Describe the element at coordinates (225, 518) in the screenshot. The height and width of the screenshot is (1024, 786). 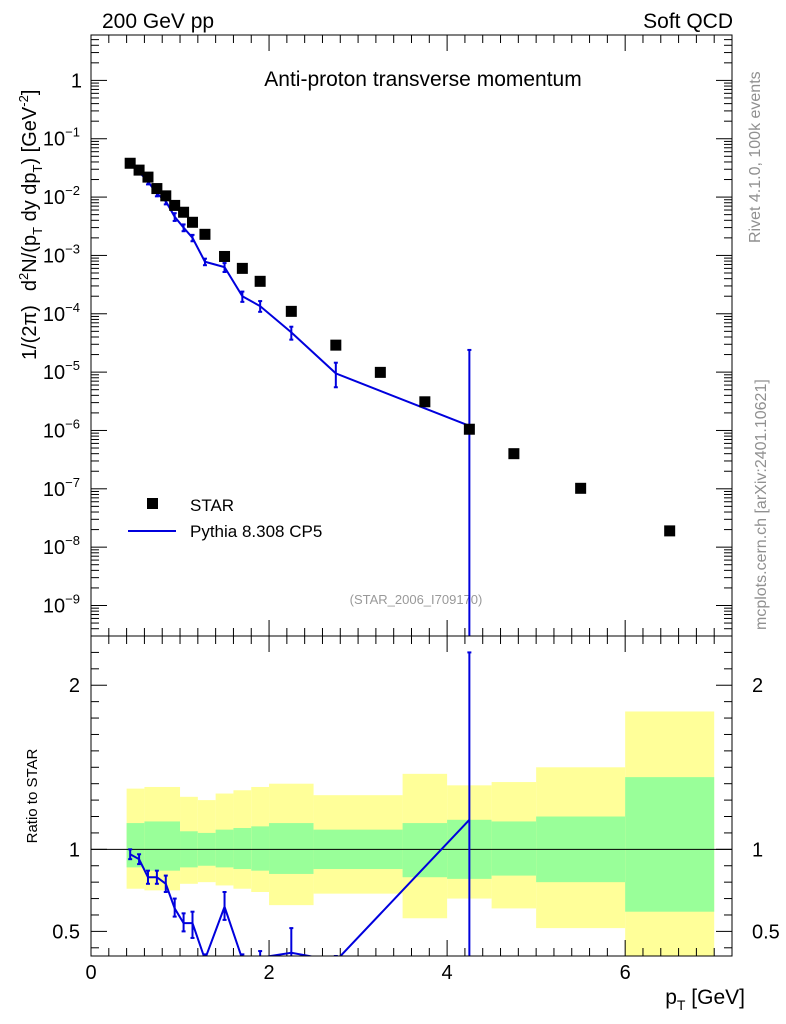
I see `legend: STAR Pythia 8.308 CP5` at that location.